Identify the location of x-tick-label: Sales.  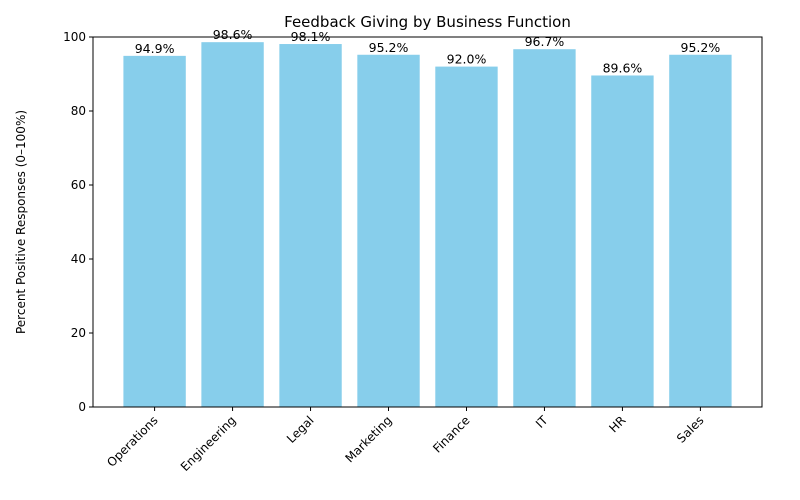
(690, 429).